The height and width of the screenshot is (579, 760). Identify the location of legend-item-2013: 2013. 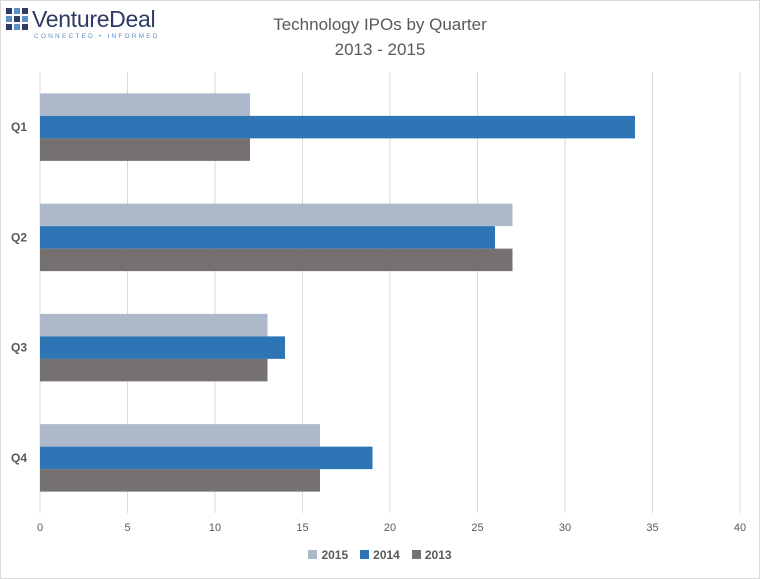
(431, 555).